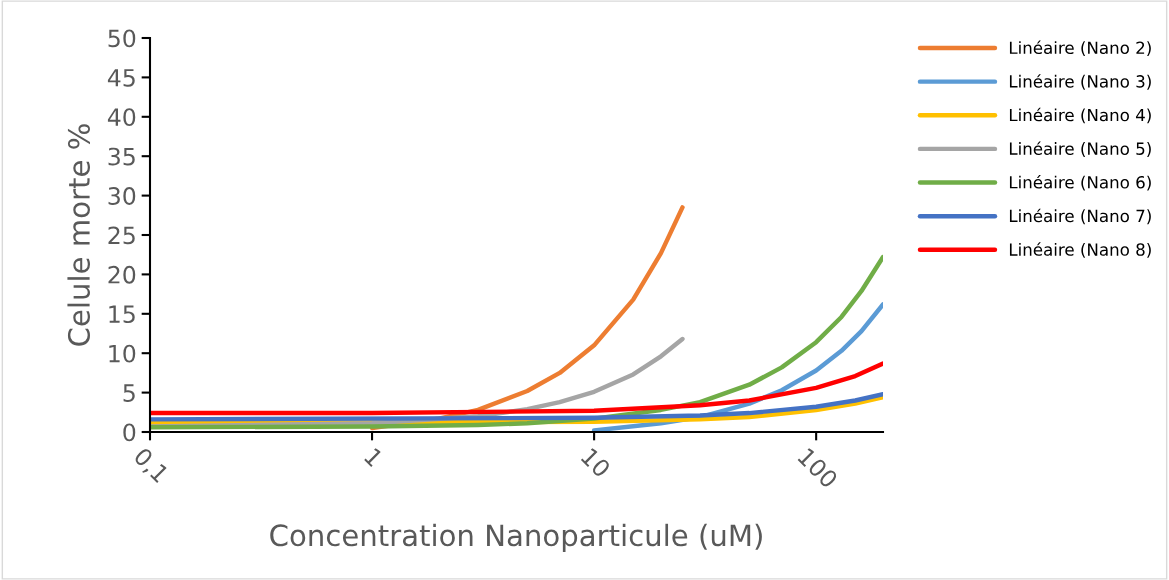  I want to click on y-tick-label: 40, so click(121, 117).